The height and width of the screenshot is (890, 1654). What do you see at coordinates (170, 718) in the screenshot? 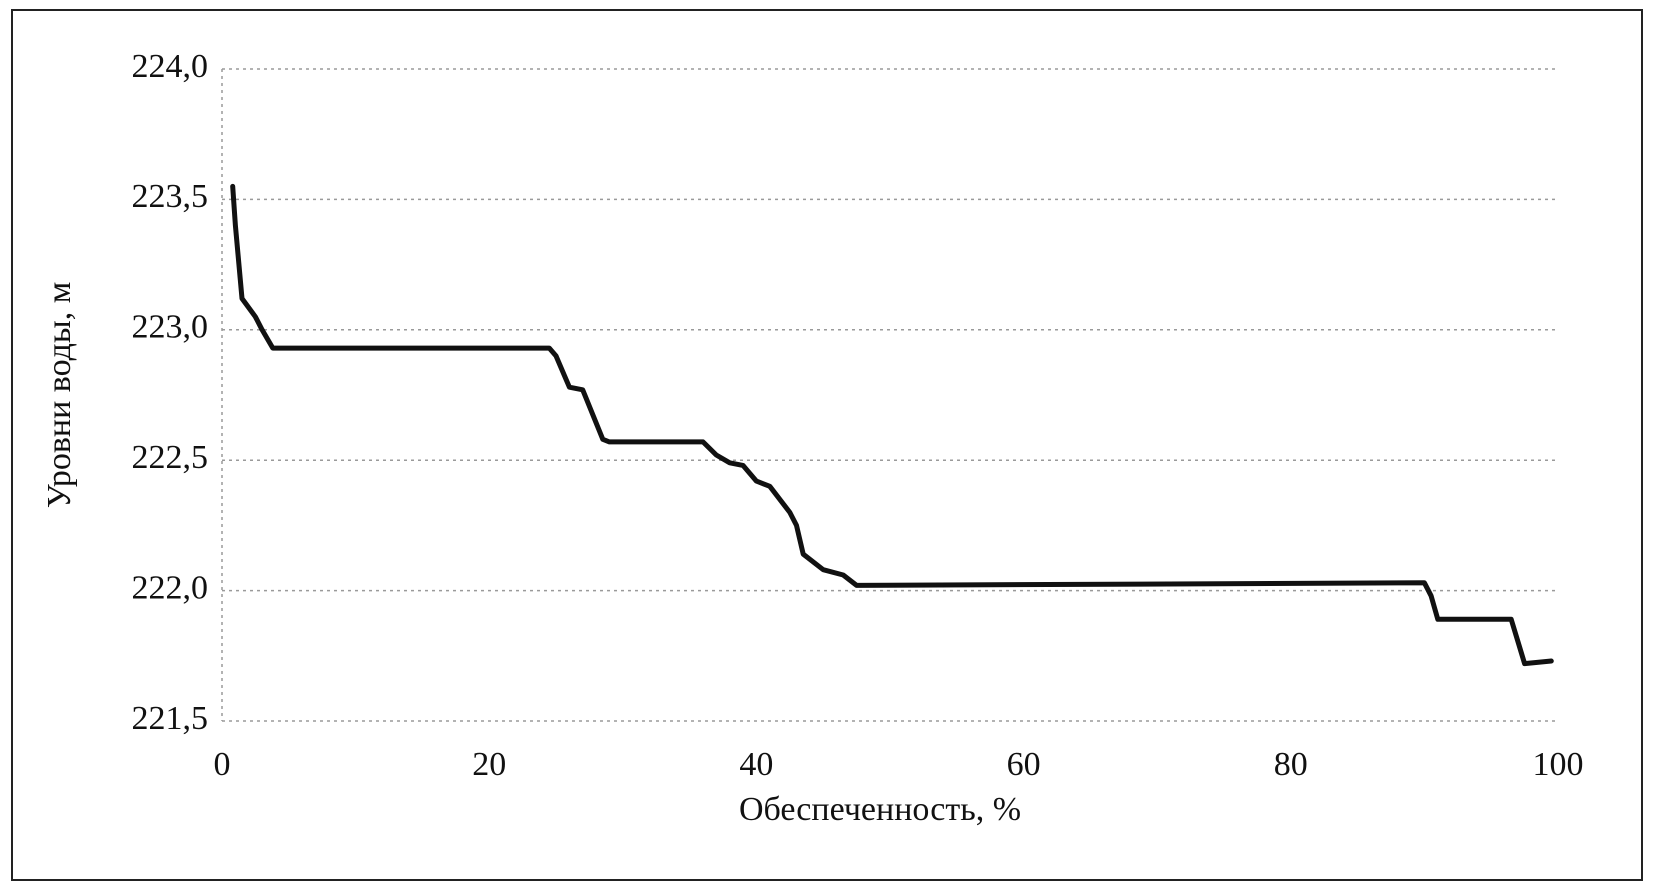
I see `y-tick-label: 221,5` at bounding box center [170, 718].